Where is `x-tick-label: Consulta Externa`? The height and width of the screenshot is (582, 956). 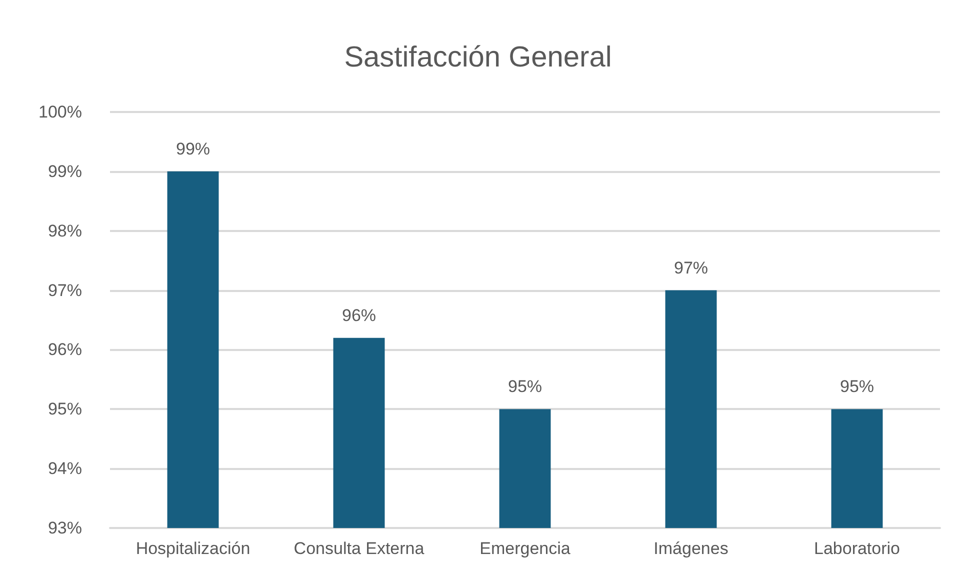
x-tick-label: Consulta Externa is located at coordinates (359, 548).